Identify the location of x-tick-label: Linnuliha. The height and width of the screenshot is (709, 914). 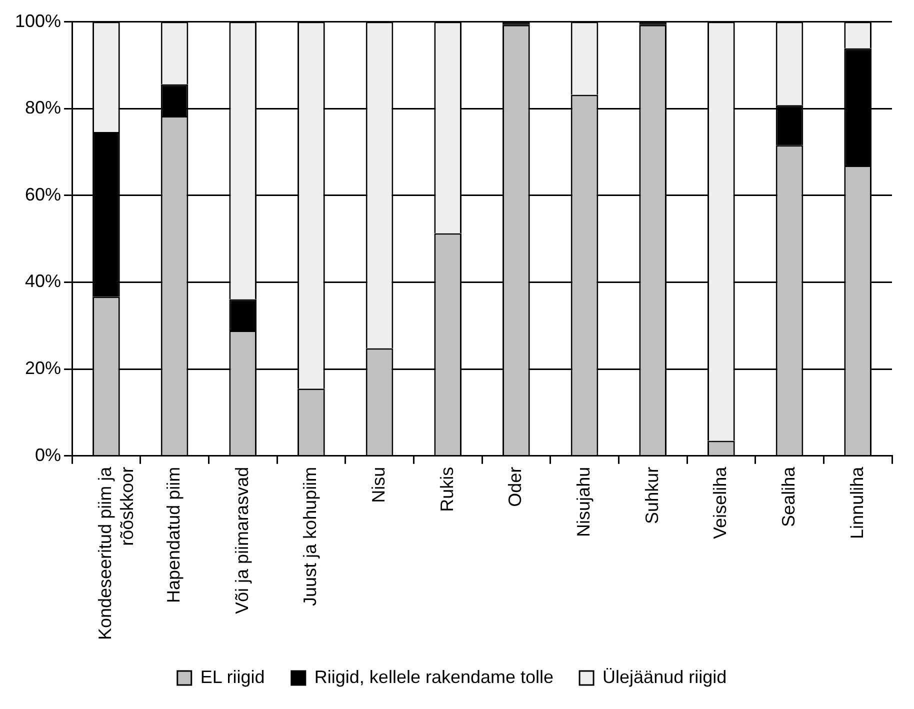
(856, 502).